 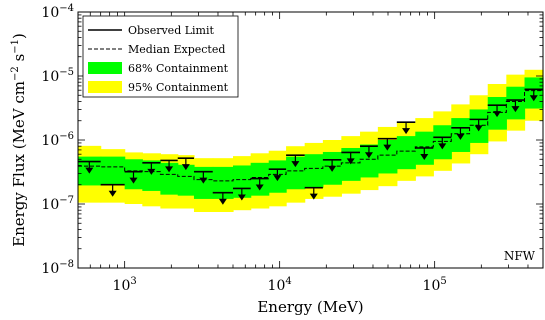 What do you see at coordinates (520, 256) in the screenshot?
I see `model-annotation: NFW` at bounding box center [520, 256].